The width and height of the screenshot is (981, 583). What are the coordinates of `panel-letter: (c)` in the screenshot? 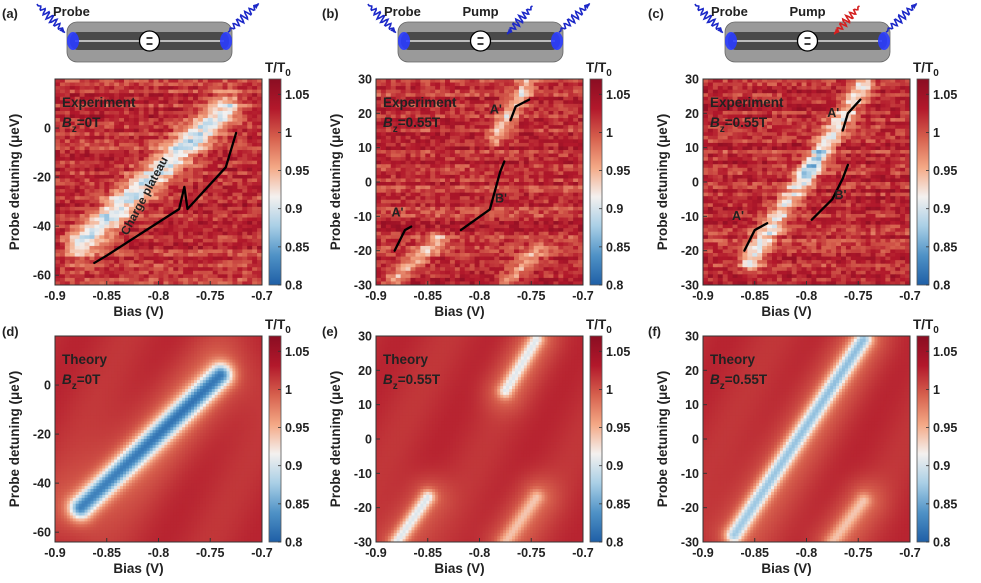 It's located at (656, 13).